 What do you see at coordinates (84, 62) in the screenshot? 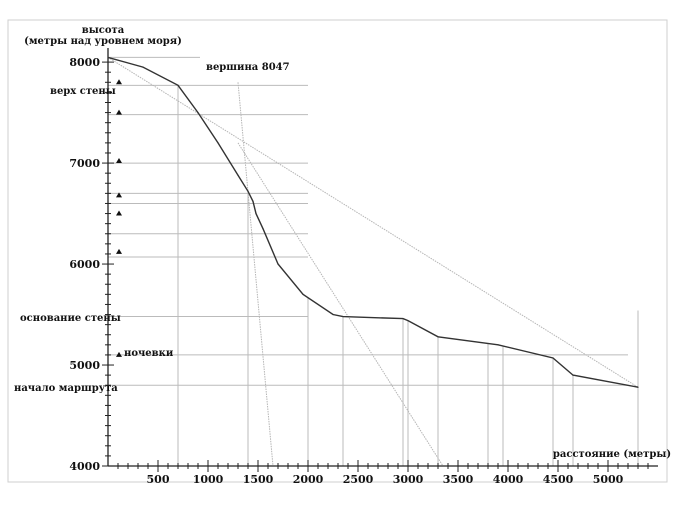
I see `y-tick-label-8000: 8000` at bounding box center [84, 62].